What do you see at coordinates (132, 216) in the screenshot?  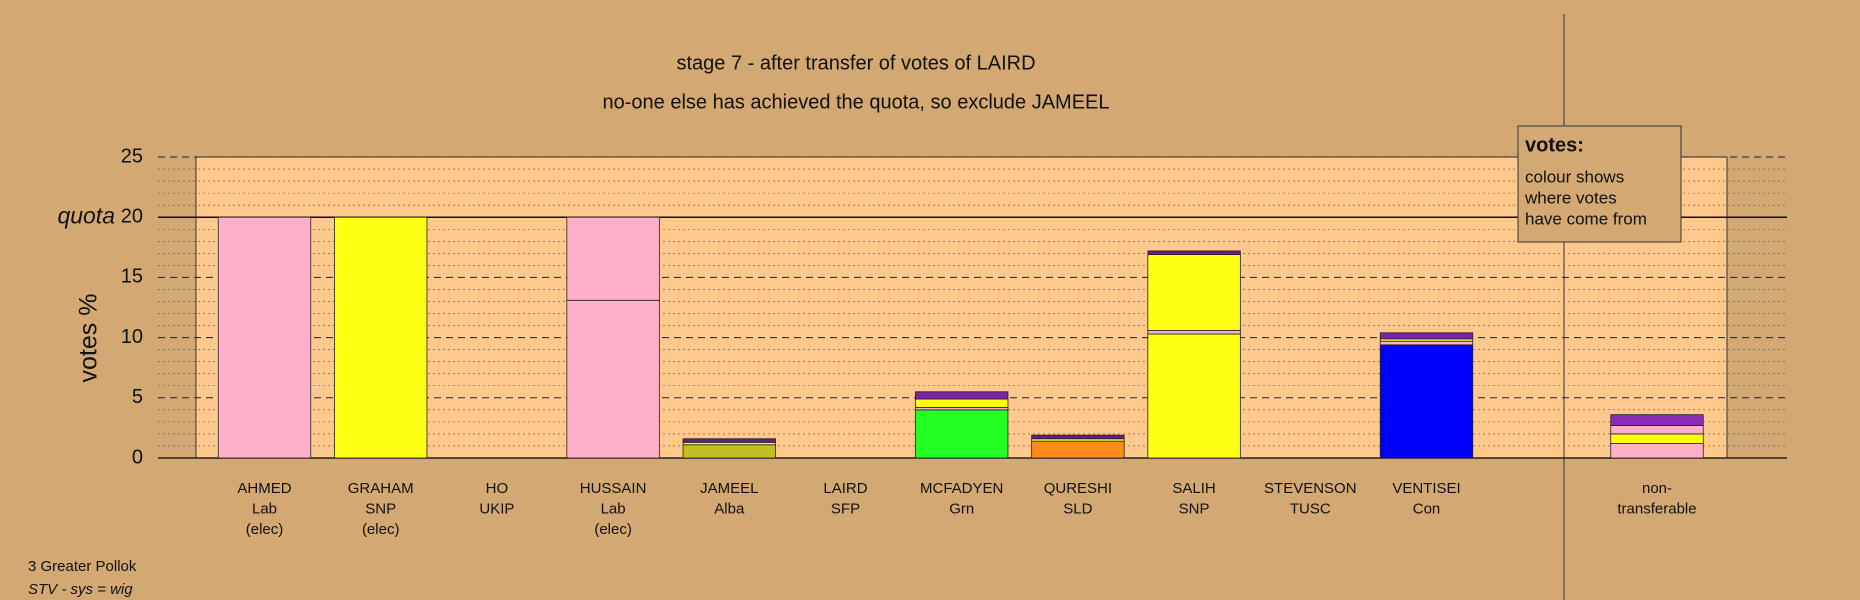 I see `y-tick-label: 20` at bounding box center [132, 216].